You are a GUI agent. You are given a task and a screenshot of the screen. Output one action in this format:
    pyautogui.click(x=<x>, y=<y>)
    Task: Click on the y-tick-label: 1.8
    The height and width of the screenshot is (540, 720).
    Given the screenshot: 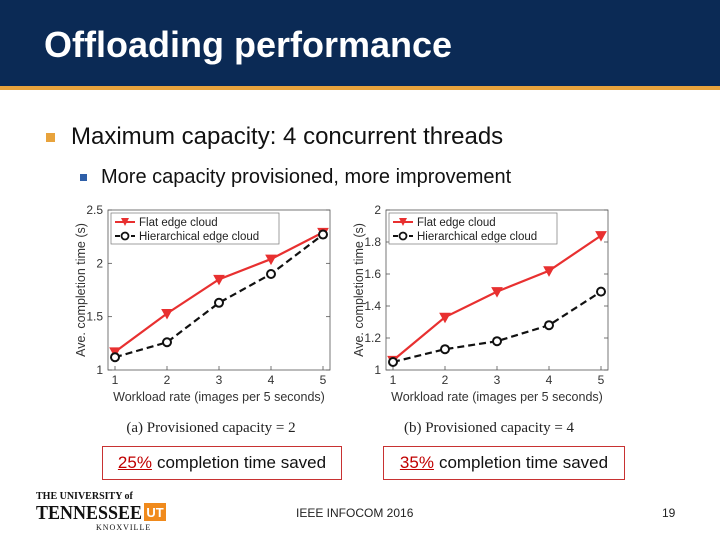 What is the action you would take?
    pyautogui.click(x=372, y=242)
    